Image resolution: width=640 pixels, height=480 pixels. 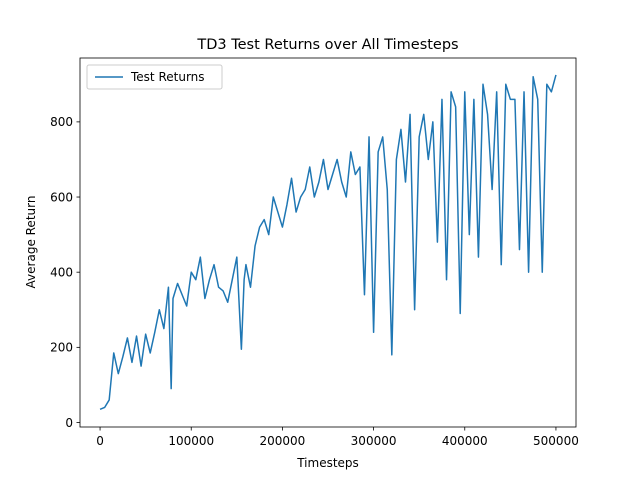 I want to click on y-tick-label: 600, so click(x=61, y=197).